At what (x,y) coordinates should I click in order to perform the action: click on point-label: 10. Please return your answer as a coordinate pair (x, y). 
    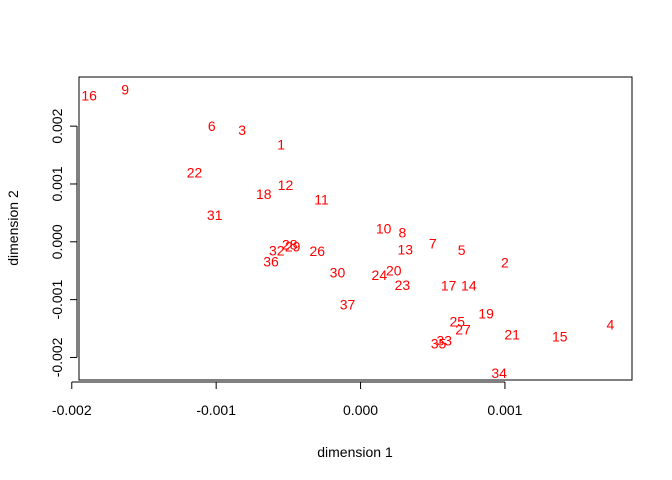
    Looking at the image, I should click on (384, 229).